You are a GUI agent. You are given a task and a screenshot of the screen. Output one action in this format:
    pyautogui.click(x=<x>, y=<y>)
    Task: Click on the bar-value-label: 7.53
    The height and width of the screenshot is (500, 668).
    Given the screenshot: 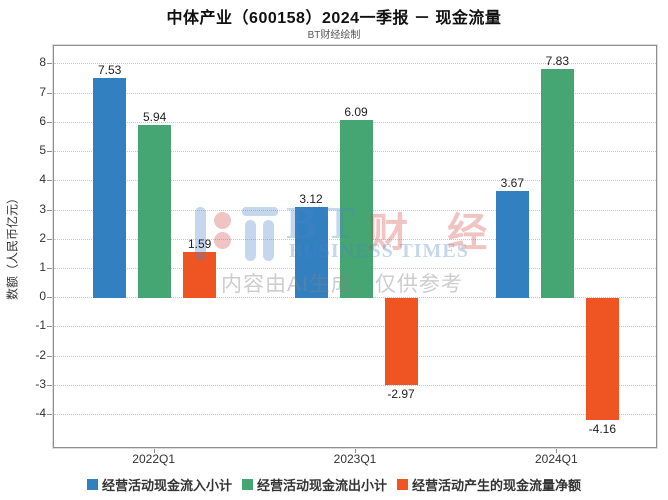 What is the action you would take?
    pyautogui.click(x=109, y=70)
    